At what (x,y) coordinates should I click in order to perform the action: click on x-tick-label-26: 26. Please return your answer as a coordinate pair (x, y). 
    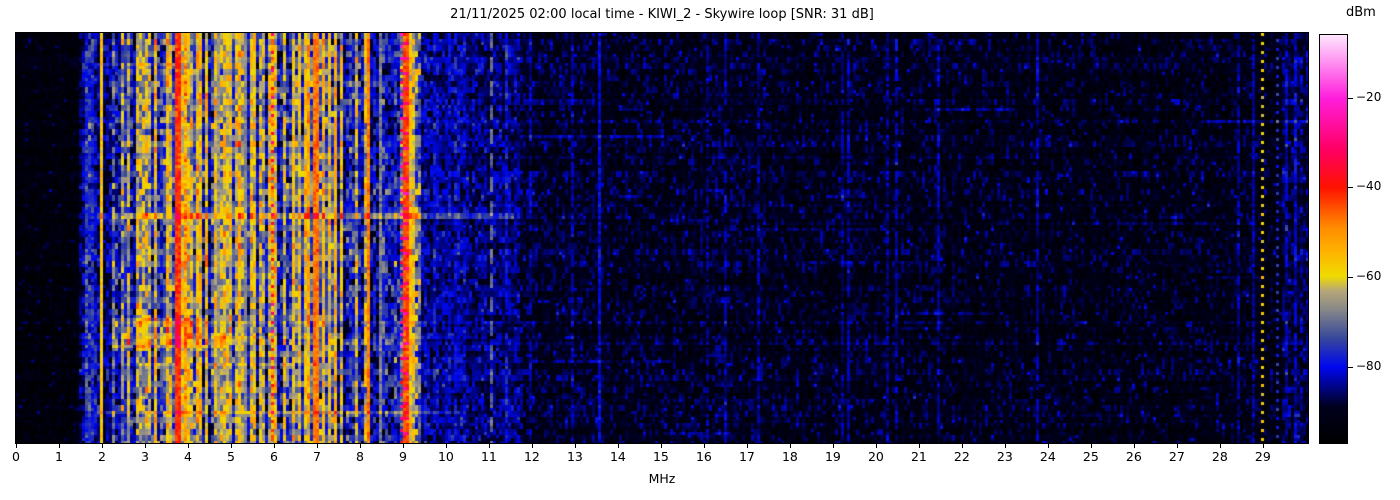
    Looking at the image, I should click on (1133, 456).